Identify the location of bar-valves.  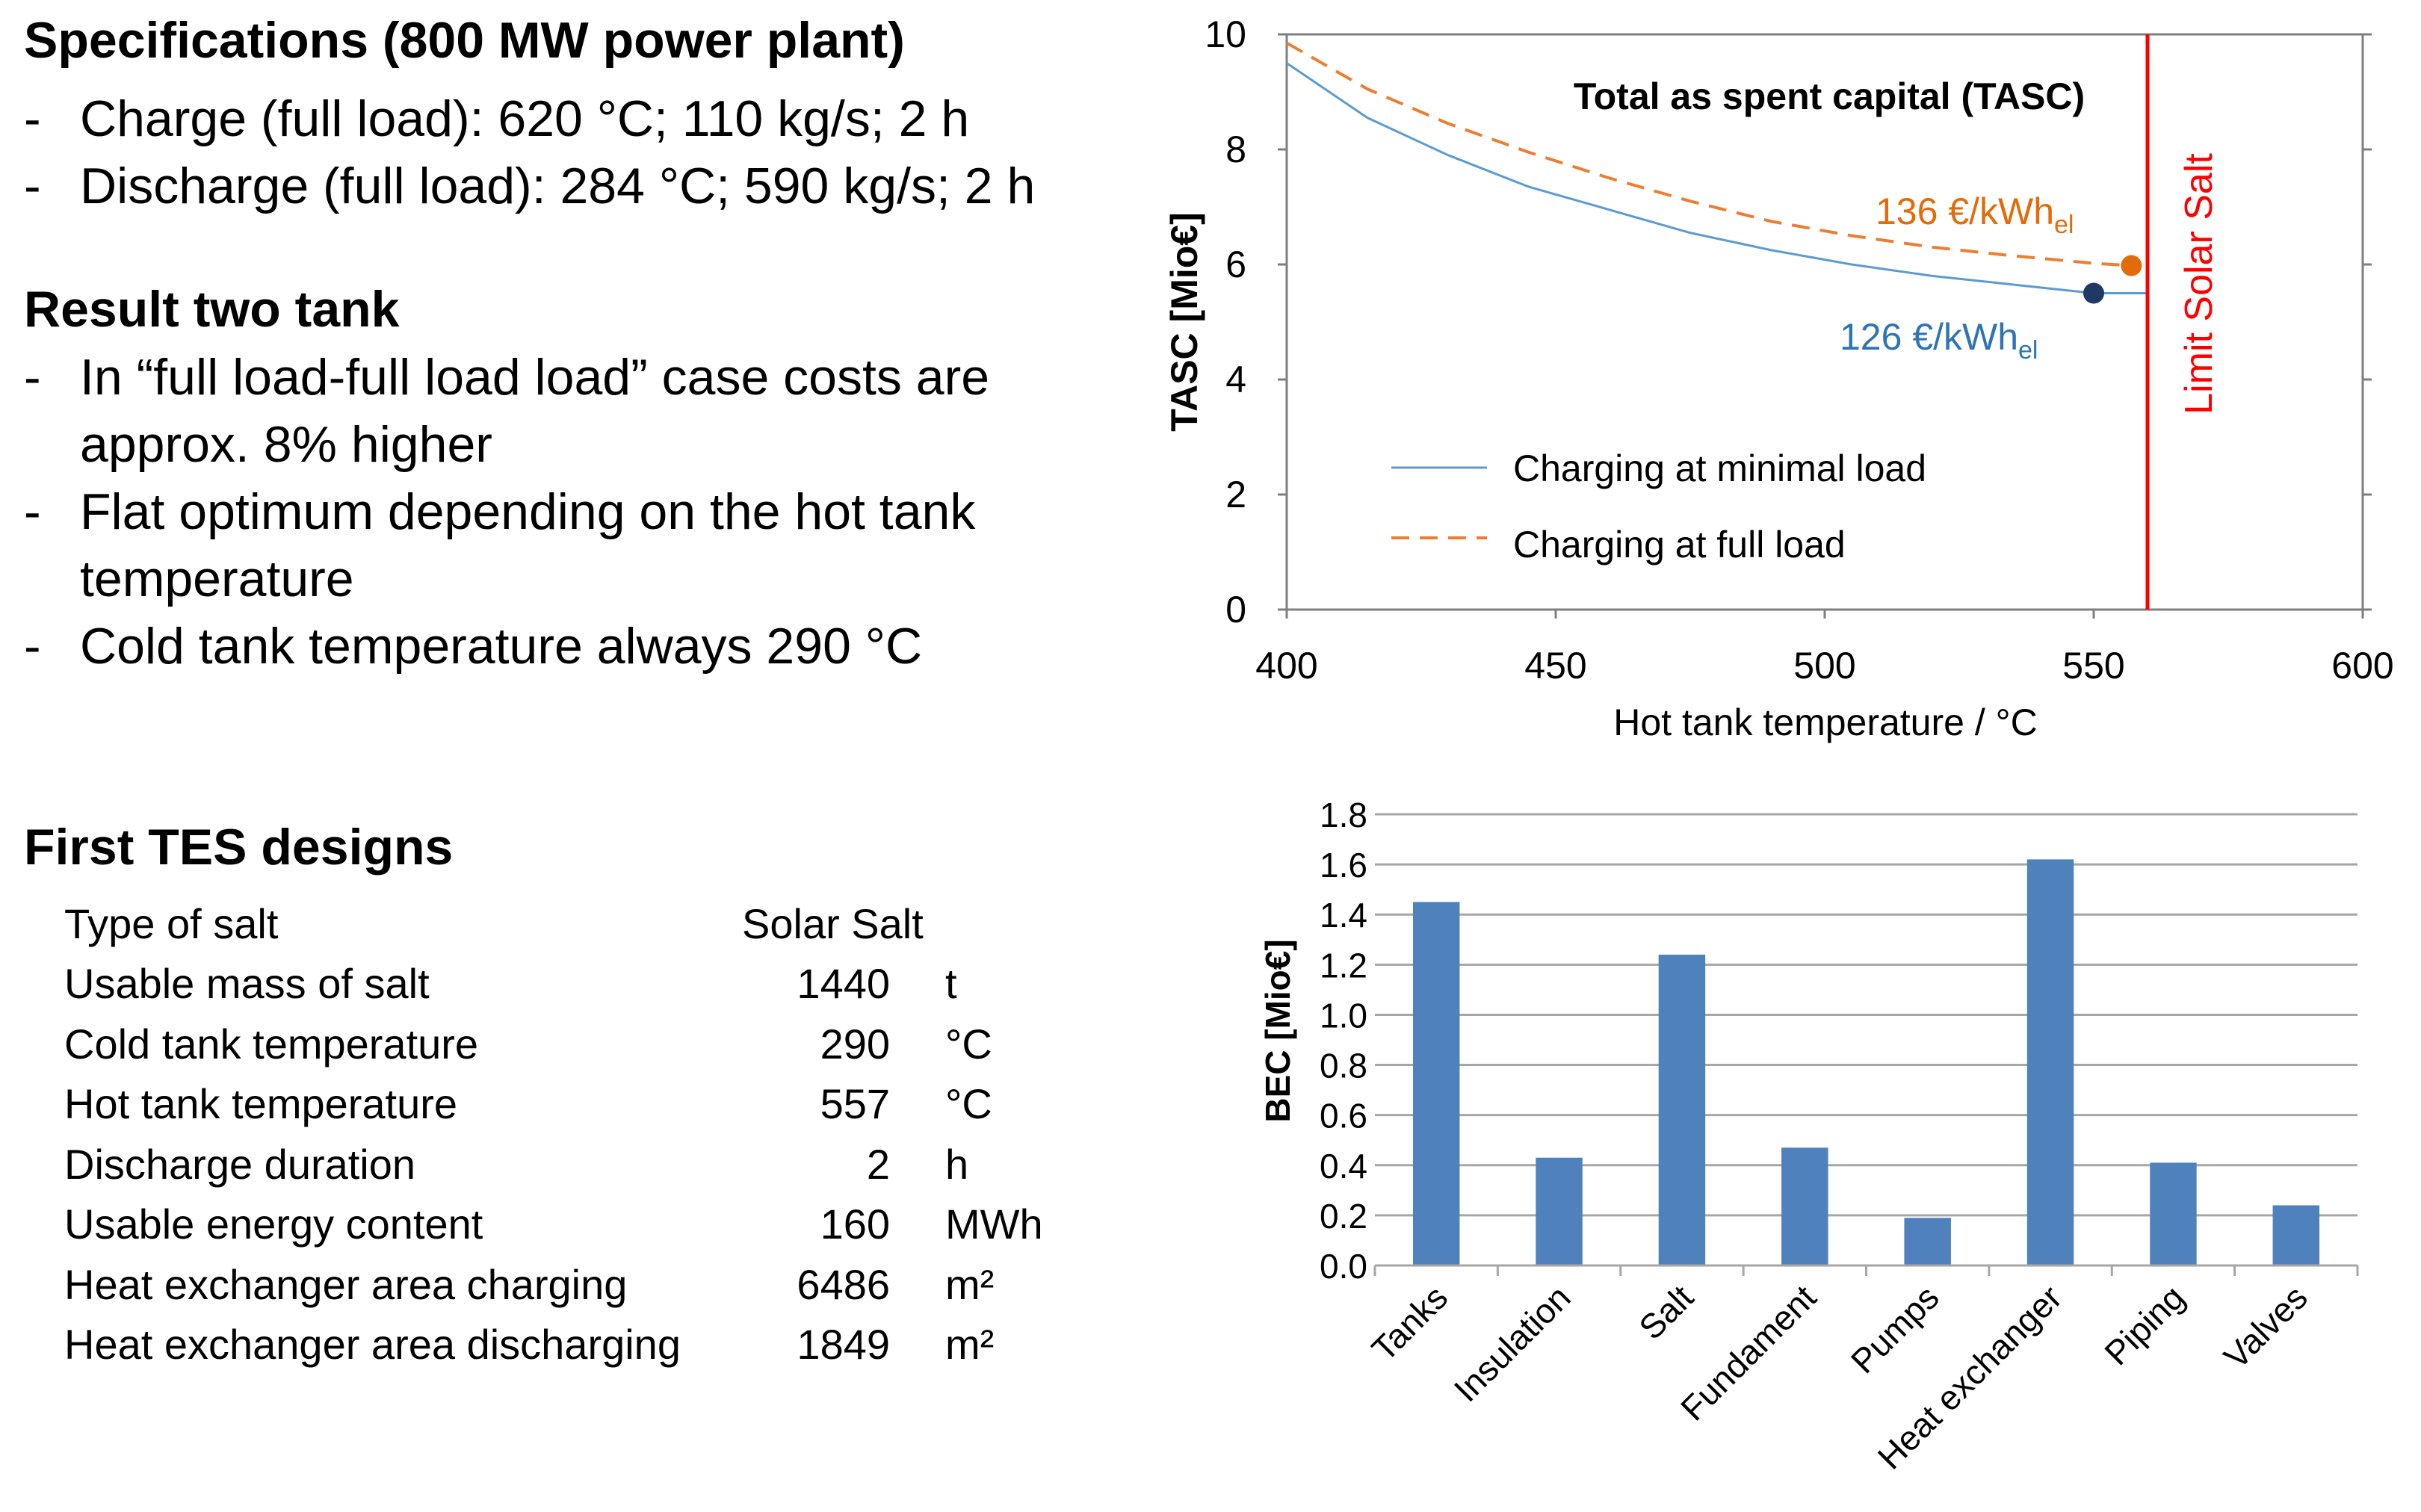
(2296, 1235).